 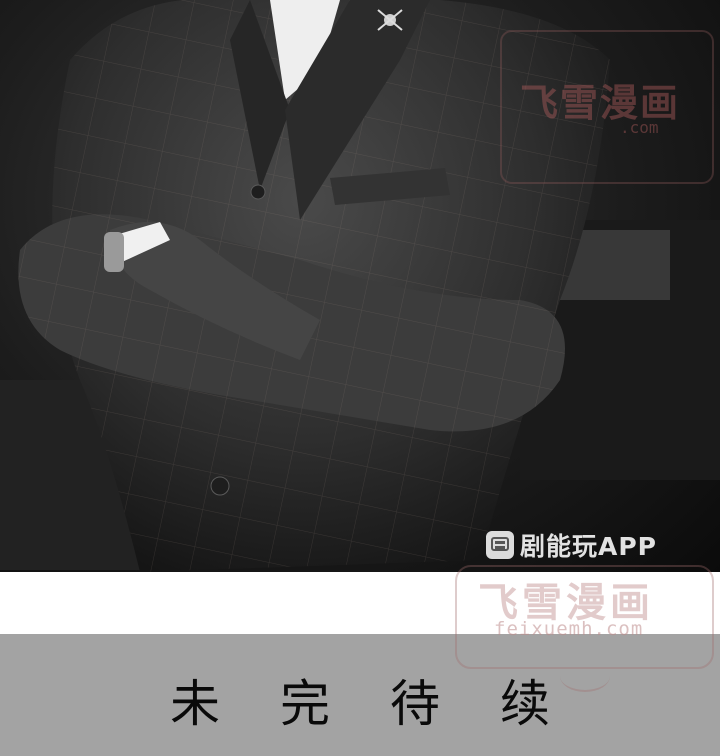 I want to click on watermark-ornament, so click(x=585, y=676).